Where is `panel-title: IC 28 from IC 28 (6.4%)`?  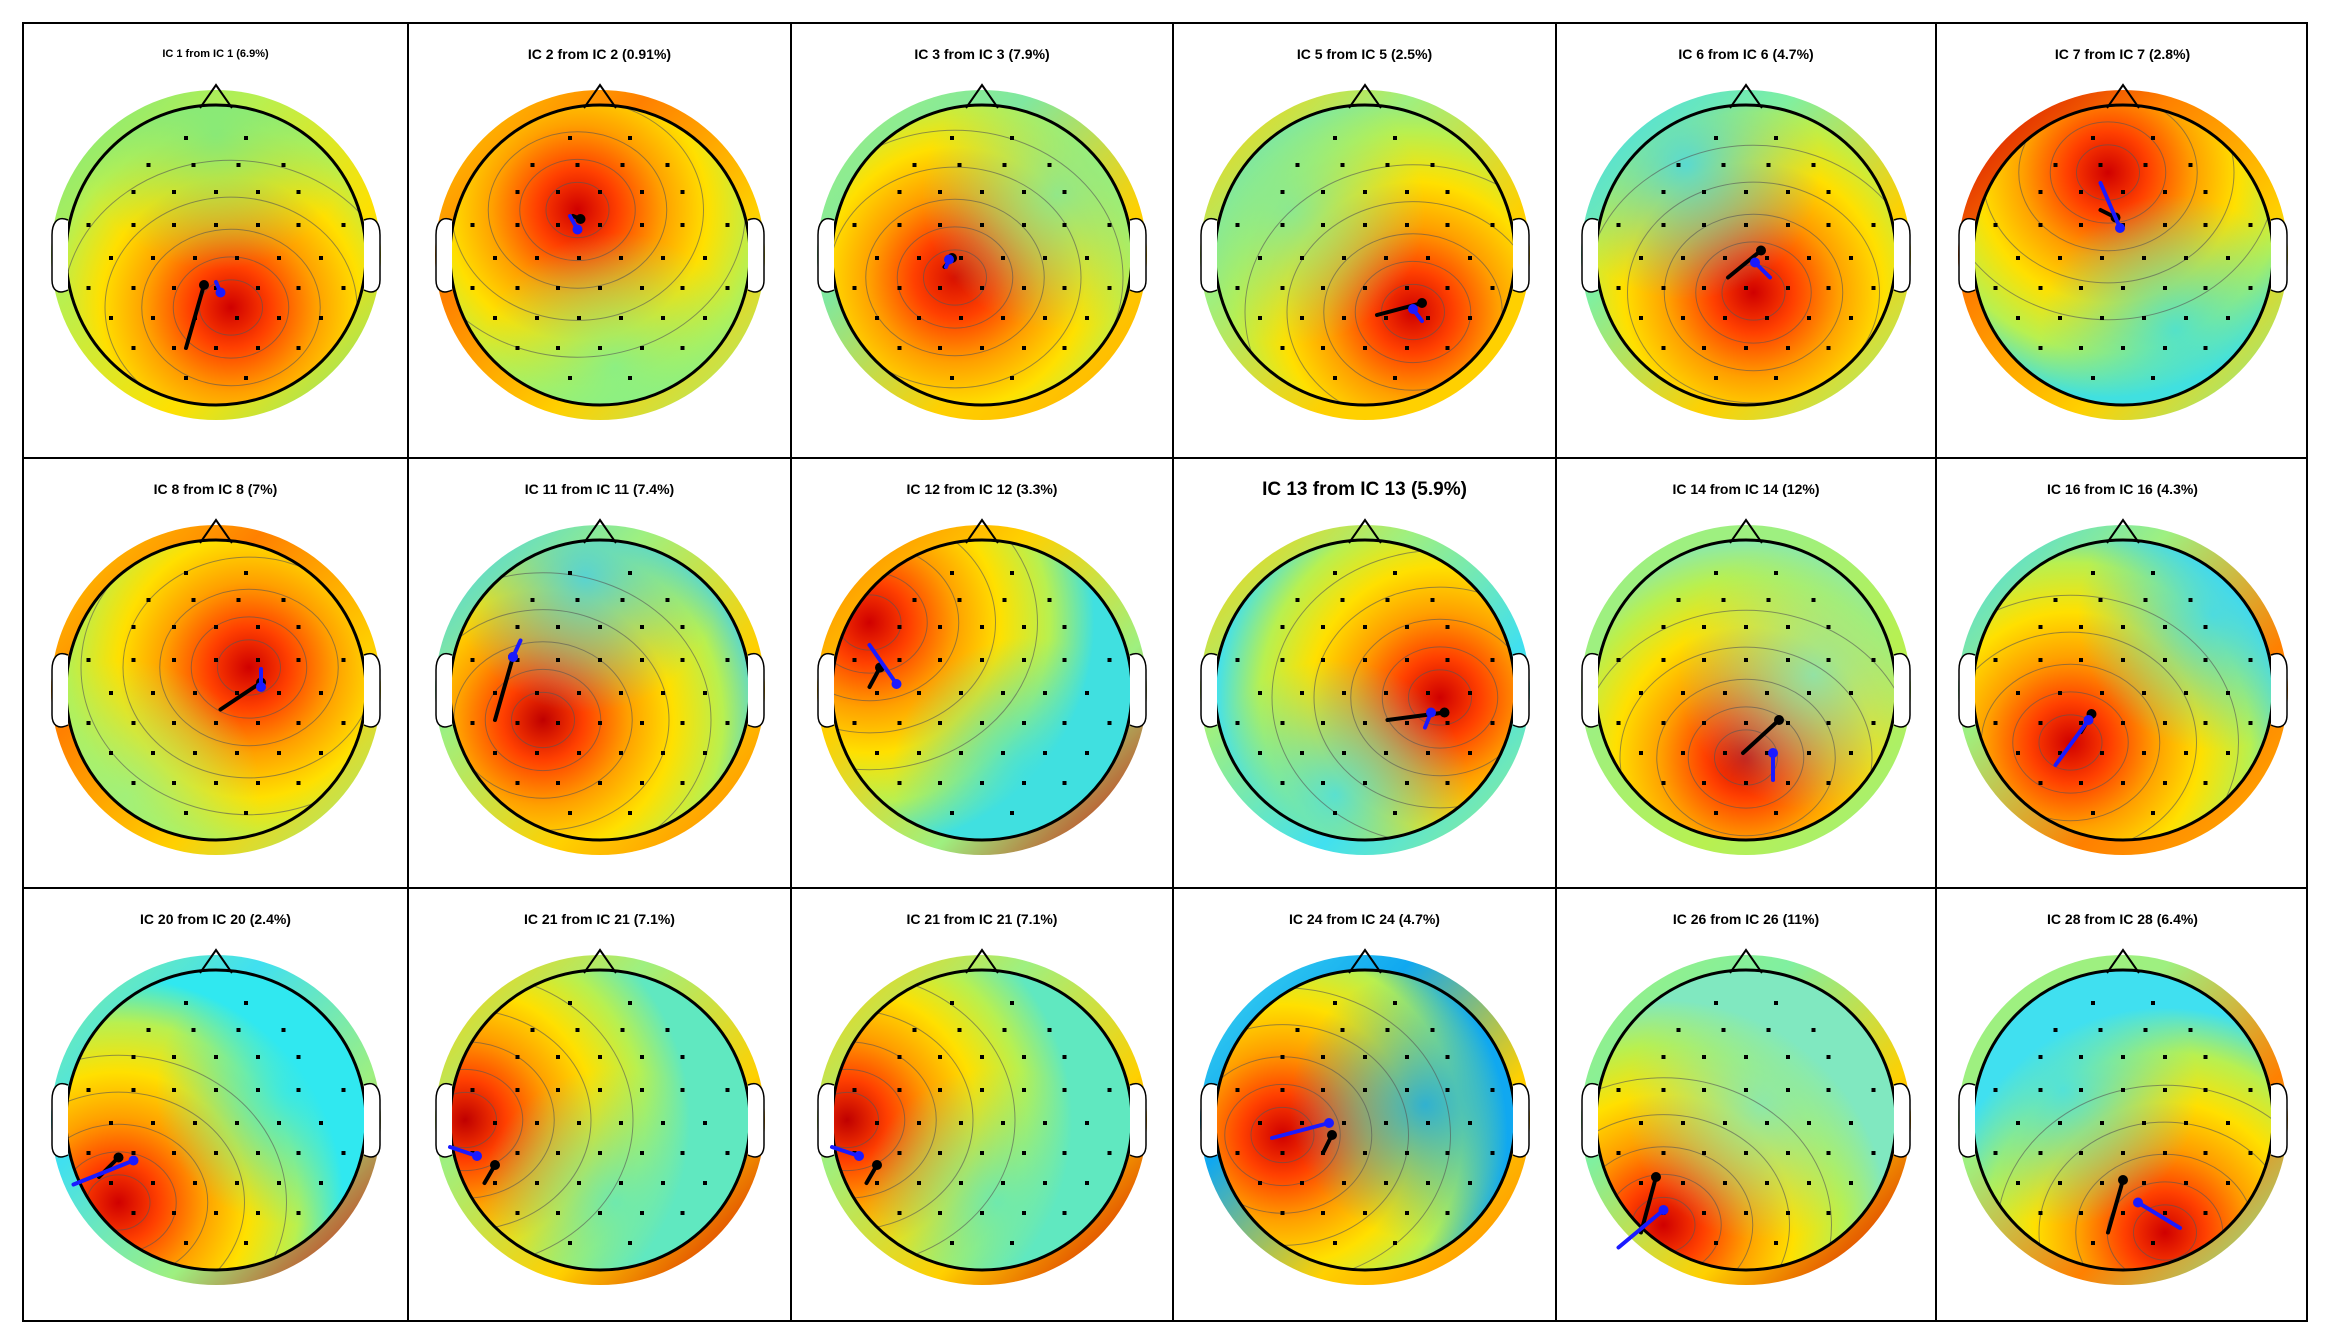 panel-title: IC 28 from IC 28 (6.4%) is located at coordinates (2122, 919).